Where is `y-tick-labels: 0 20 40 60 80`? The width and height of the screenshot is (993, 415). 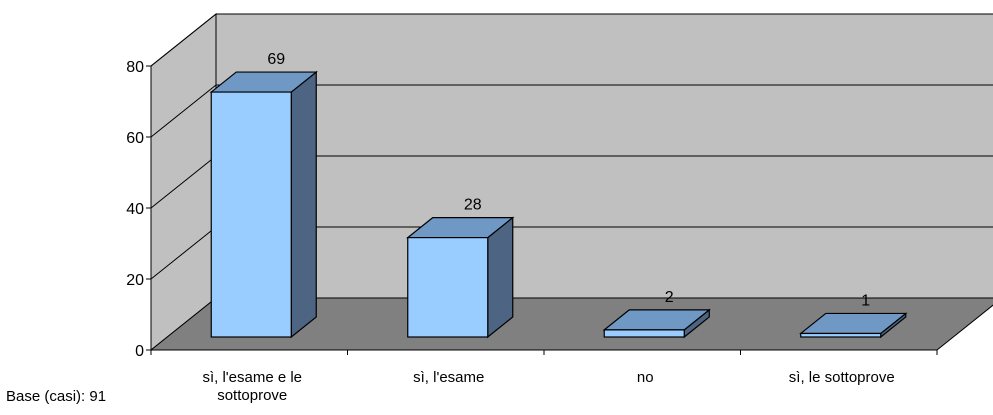
y-tick-labels: 0 20 40 60 80 is located at coordinates (135, 209).